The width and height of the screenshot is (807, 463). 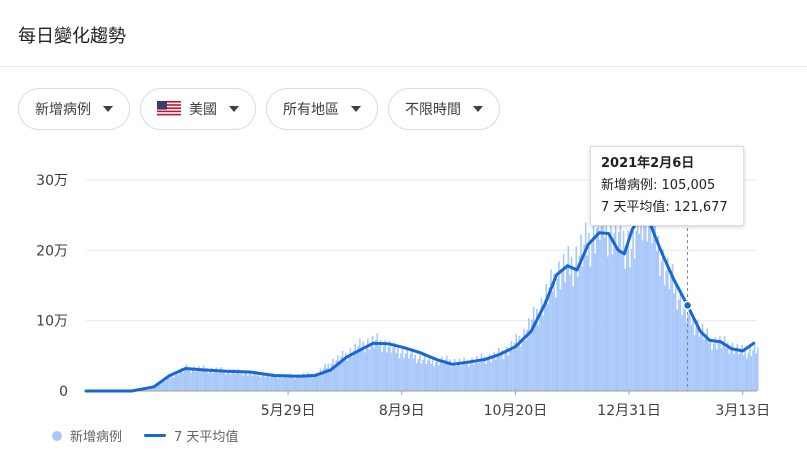 What do you see at coordinates (322, 109) in the screenshot?
I see `region-filter-chip: 所有地區` at bounding box center [322, 109].